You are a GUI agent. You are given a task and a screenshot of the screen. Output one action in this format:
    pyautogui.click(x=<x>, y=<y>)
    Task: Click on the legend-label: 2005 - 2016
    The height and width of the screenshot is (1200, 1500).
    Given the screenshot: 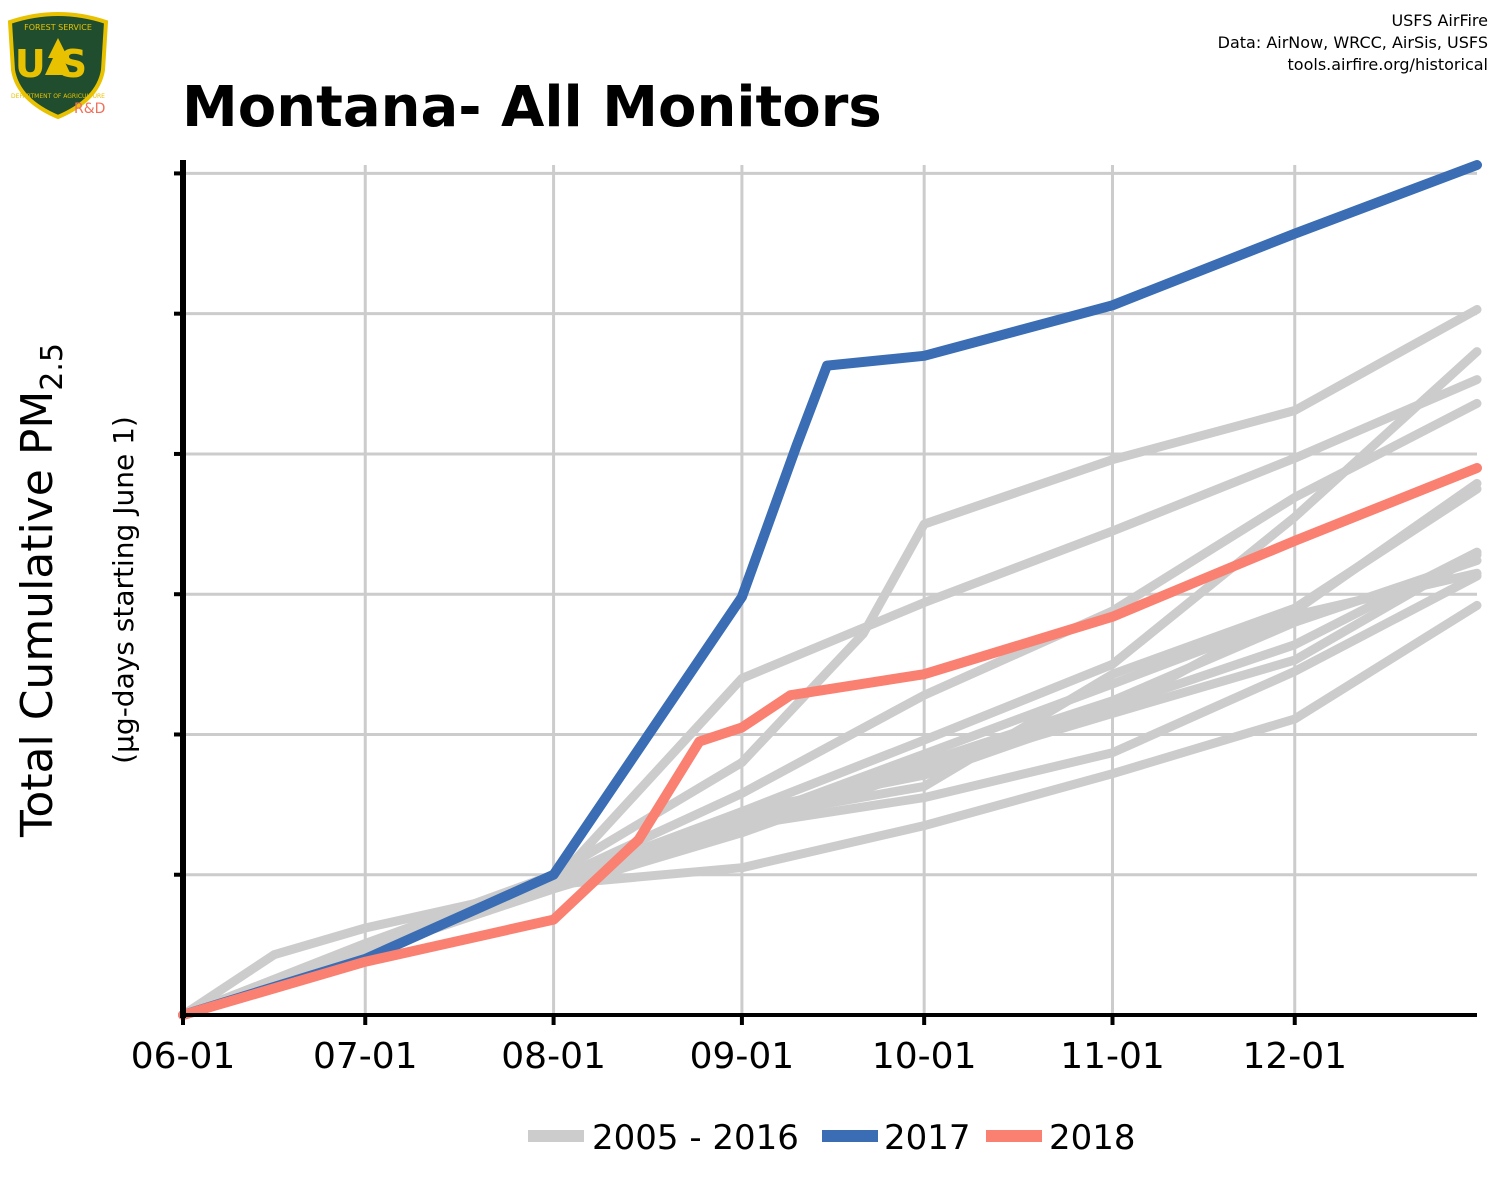 What is the action you would take?
    pyautogui.click(x=695, y=1138)
    